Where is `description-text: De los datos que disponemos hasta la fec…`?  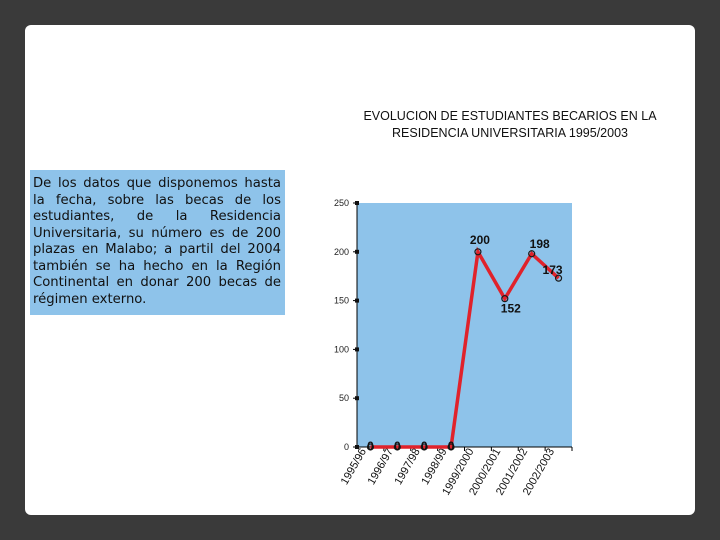 description-text: De los datos que disponemos hasta la fec… is located at coordinates (157, 242).